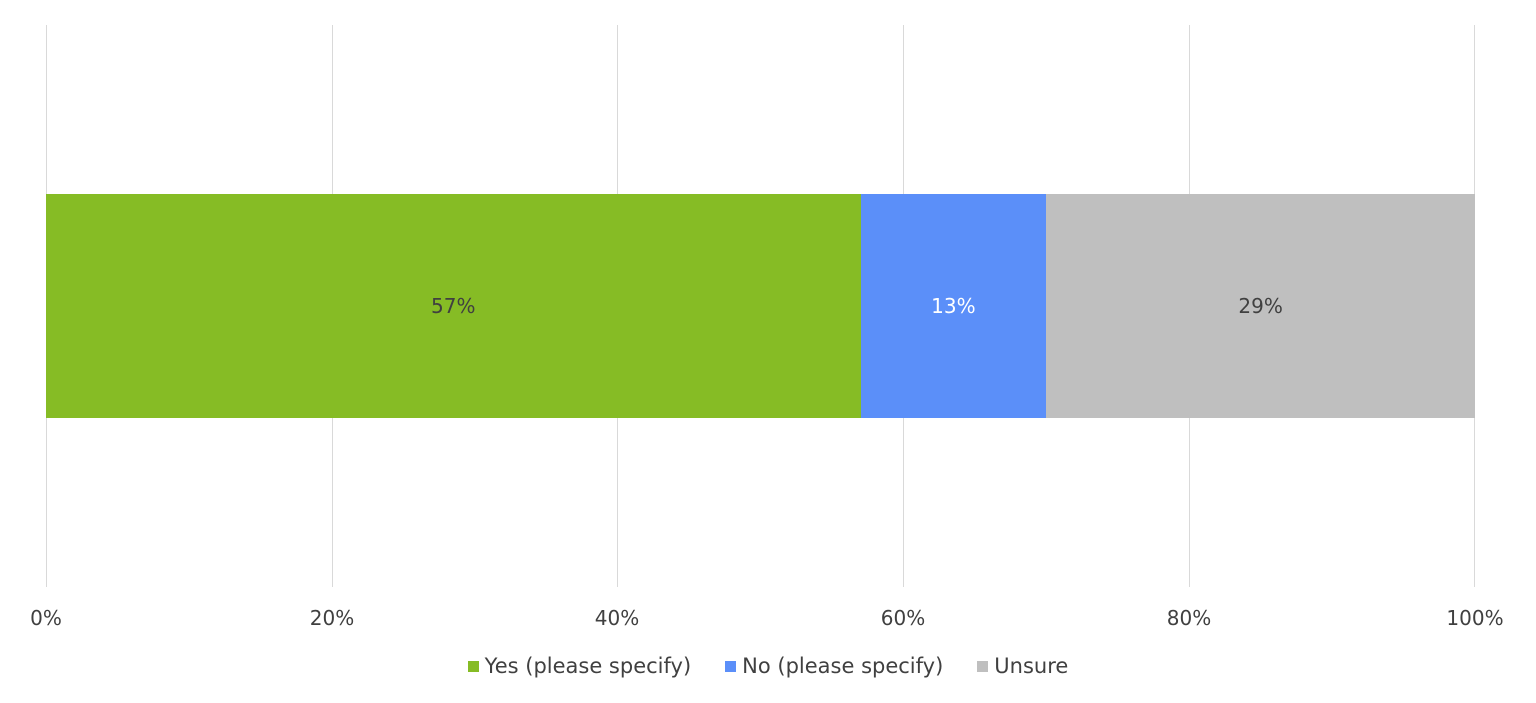  Describe the element at coordinates (843, 666) in the screenshot. I see `legend-label: No (please specify)` at that location.